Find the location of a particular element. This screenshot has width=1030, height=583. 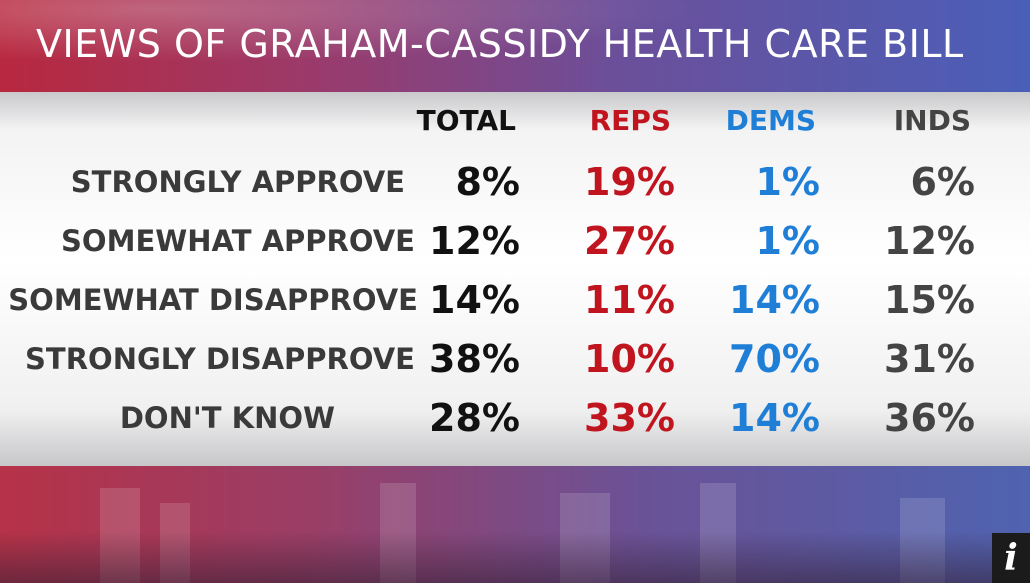

value-cell-total: 12% is located at coordinates (474, 241).